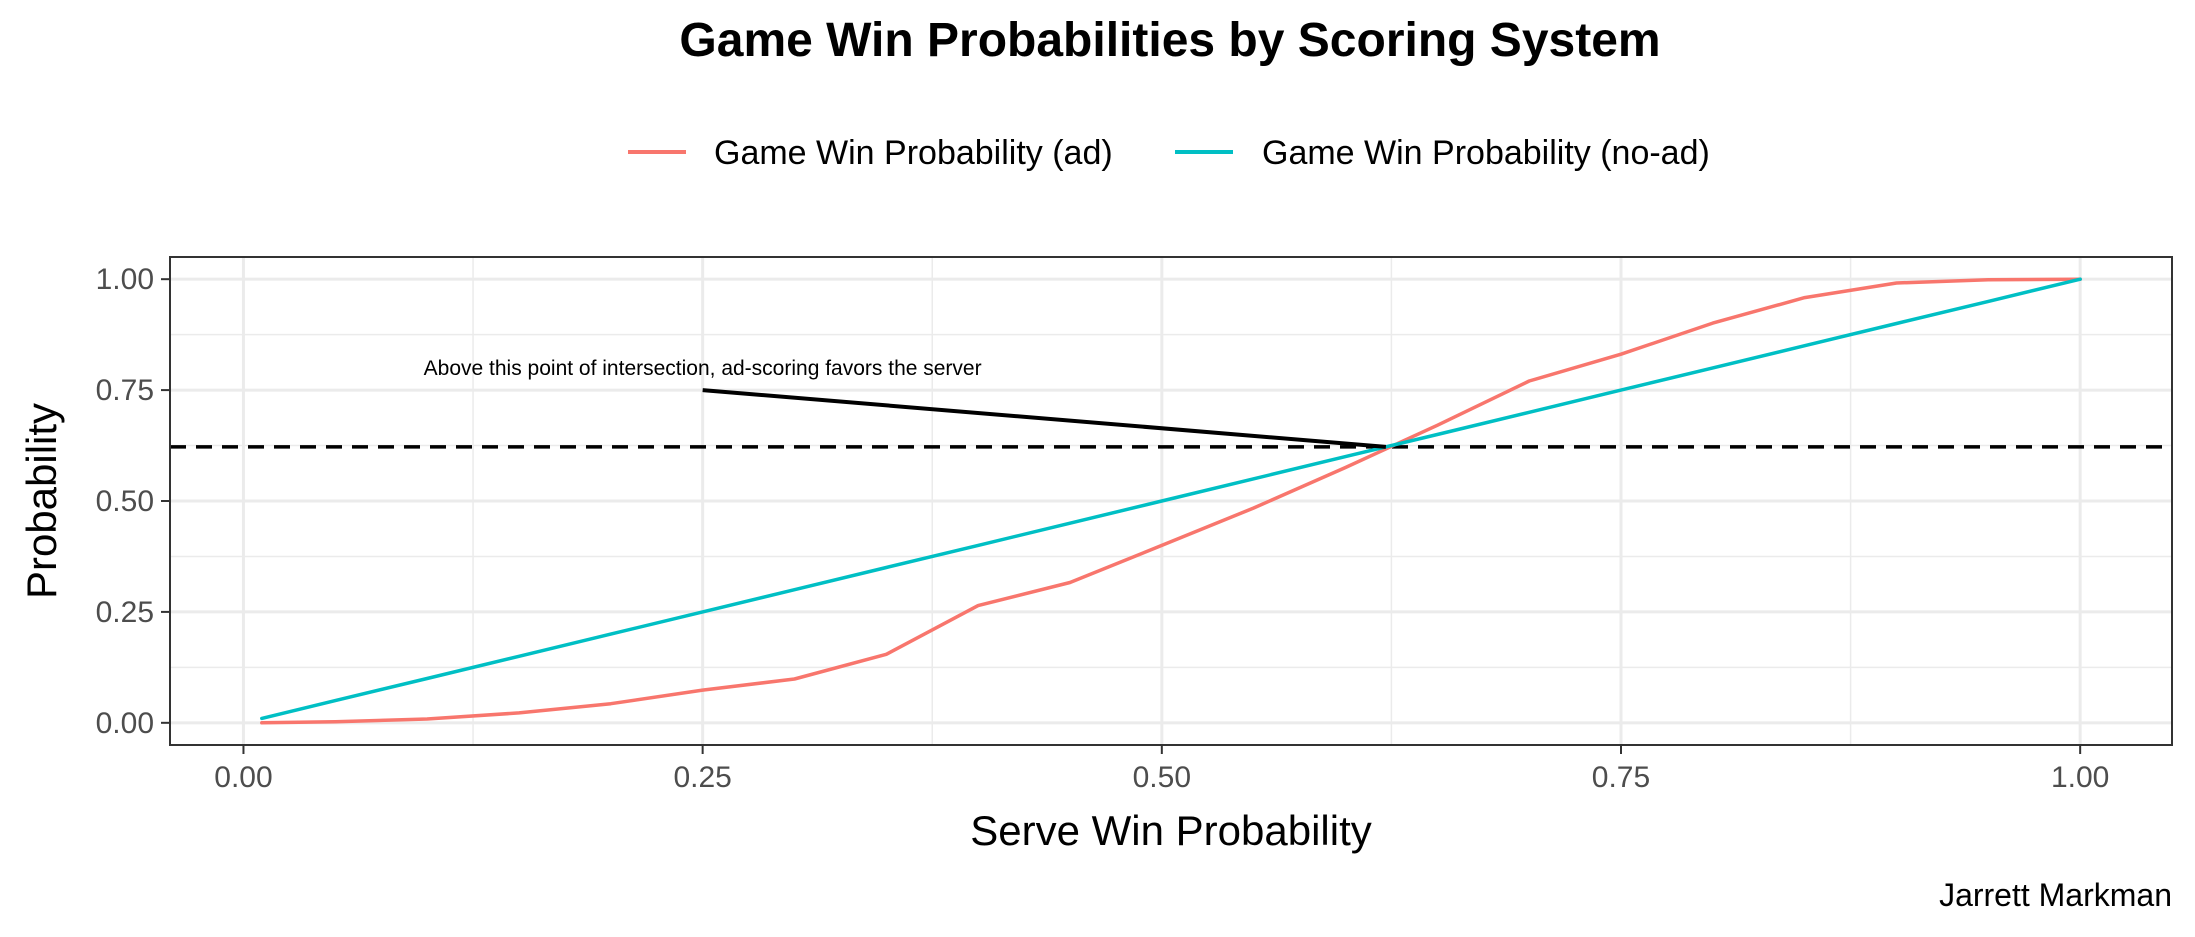 The height and width of the screenshot is (937, 2195). Describe the element at coordinates (702, 777) in the screenshot. I see `x-tick-label: 0.25` at that location.